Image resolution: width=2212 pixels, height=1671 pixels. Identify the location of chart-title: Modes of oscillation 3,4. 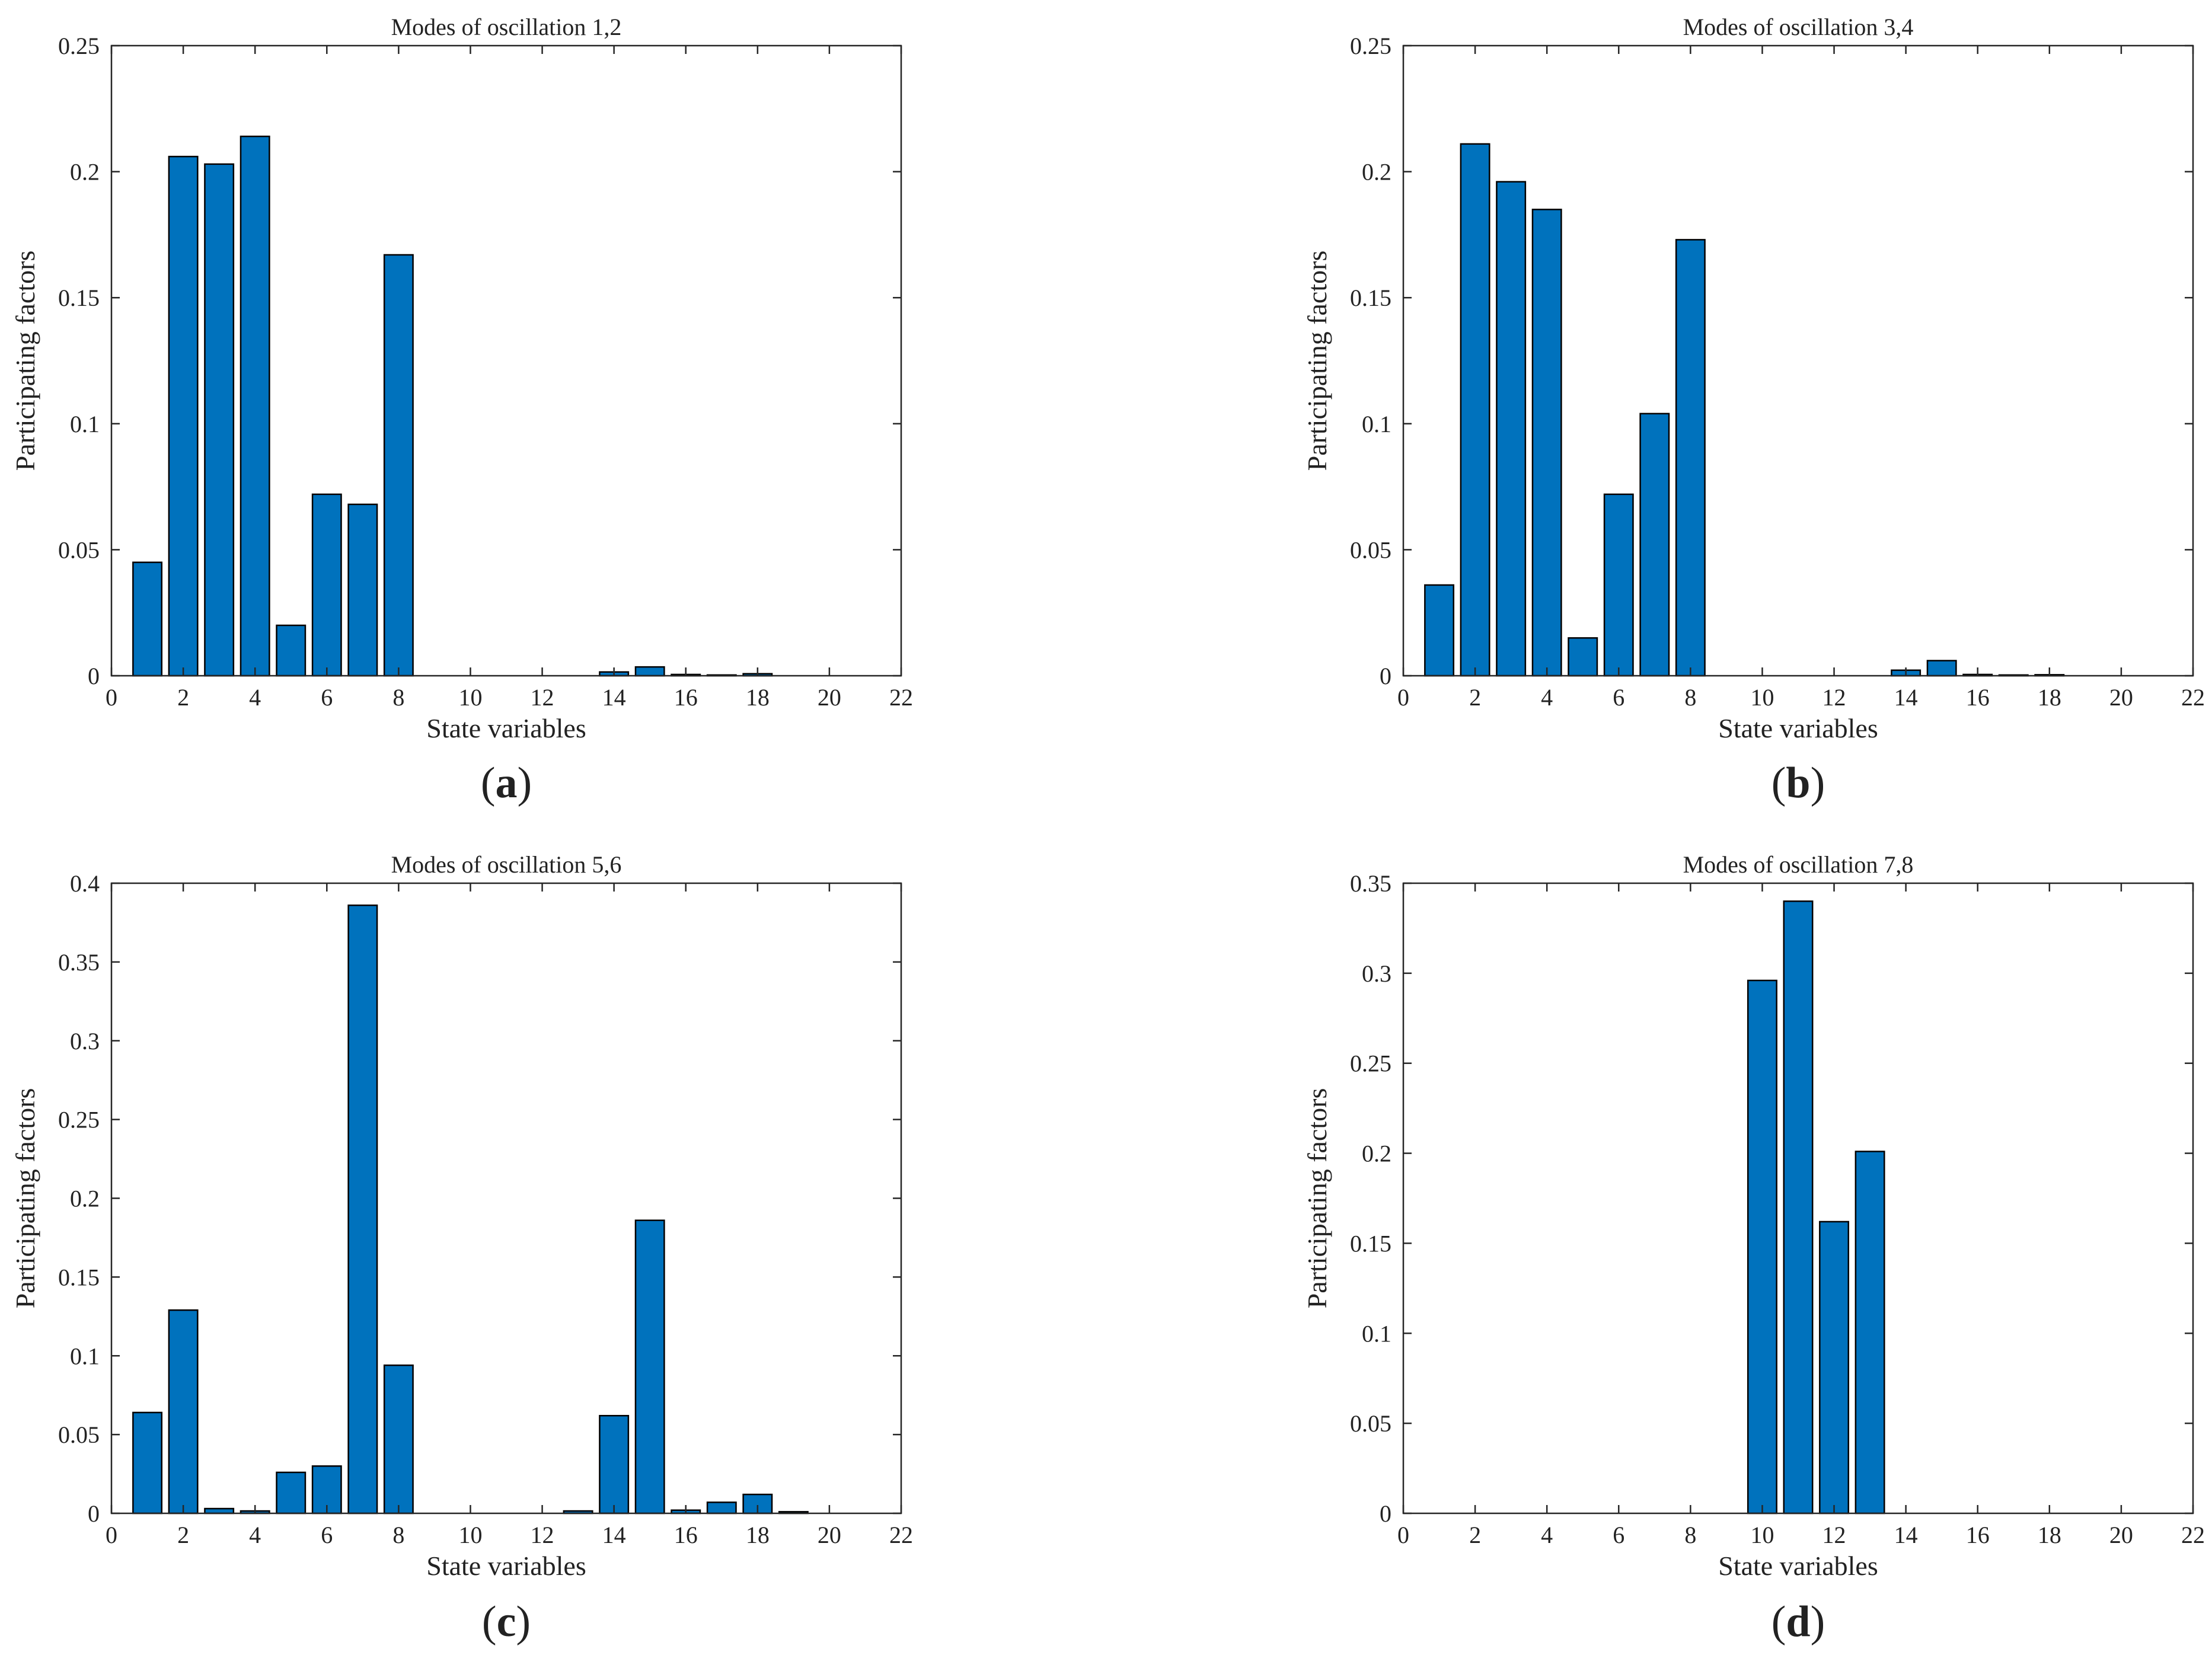
(1798, 27).